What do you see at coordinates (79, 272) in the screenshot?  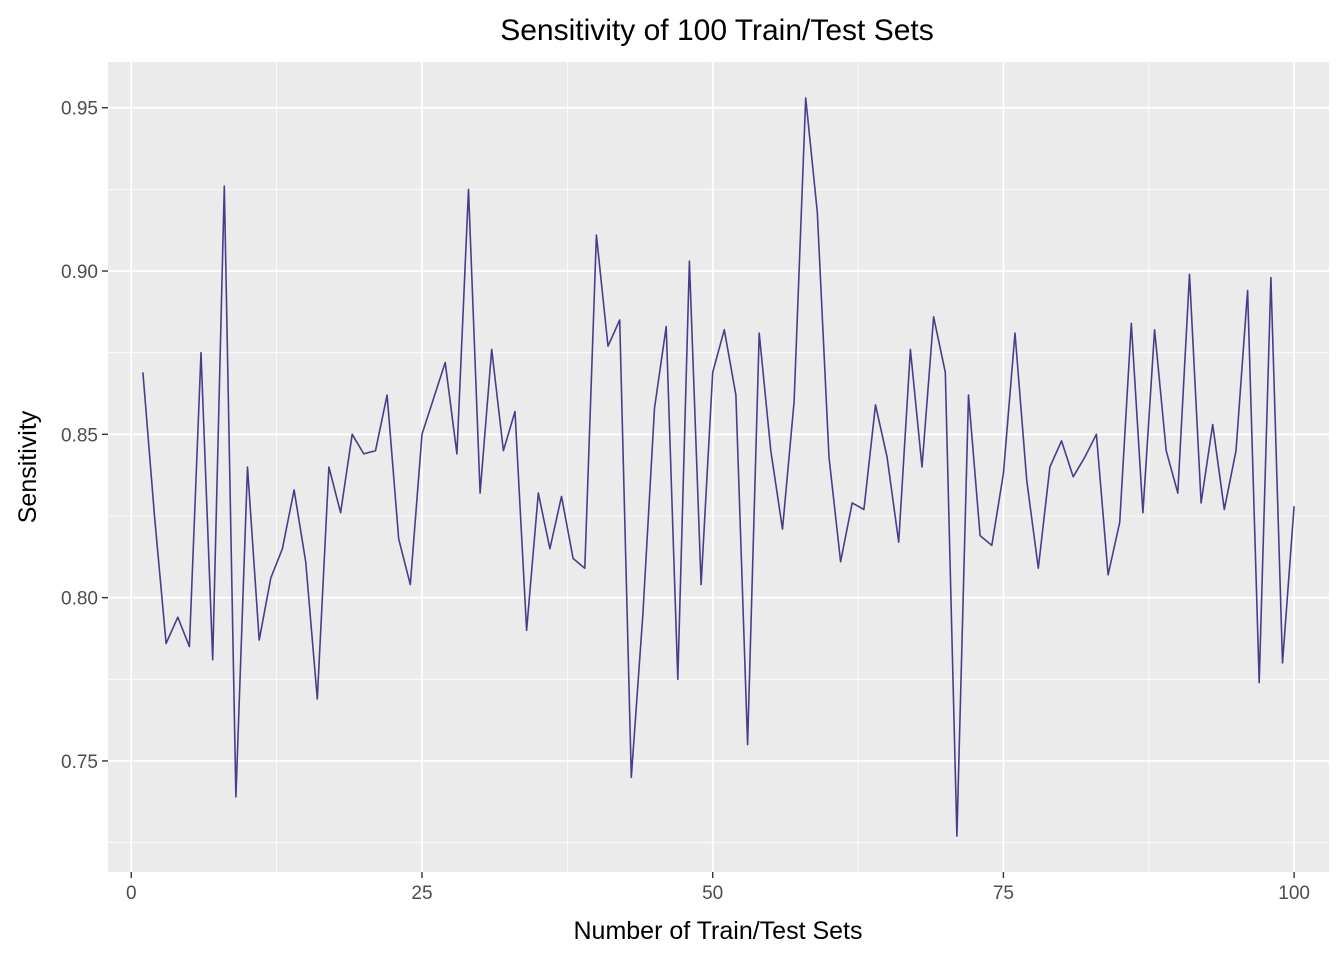 I see `y-tick-label: 0.90` at bounding box center [79, 272].